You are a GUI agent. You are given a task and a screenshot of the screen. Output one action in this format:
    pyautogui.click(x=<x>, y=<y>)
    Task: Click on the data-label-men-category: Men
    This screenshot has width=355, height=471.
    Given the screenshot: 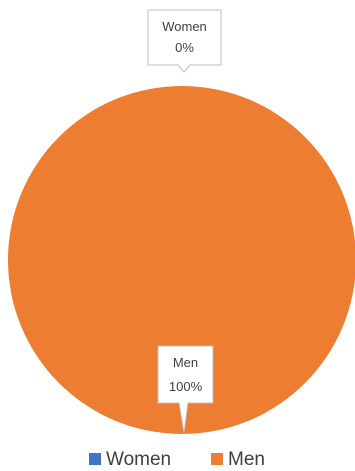 What is the action you would take?
    pyautogui.click(x=185, y=362)
    